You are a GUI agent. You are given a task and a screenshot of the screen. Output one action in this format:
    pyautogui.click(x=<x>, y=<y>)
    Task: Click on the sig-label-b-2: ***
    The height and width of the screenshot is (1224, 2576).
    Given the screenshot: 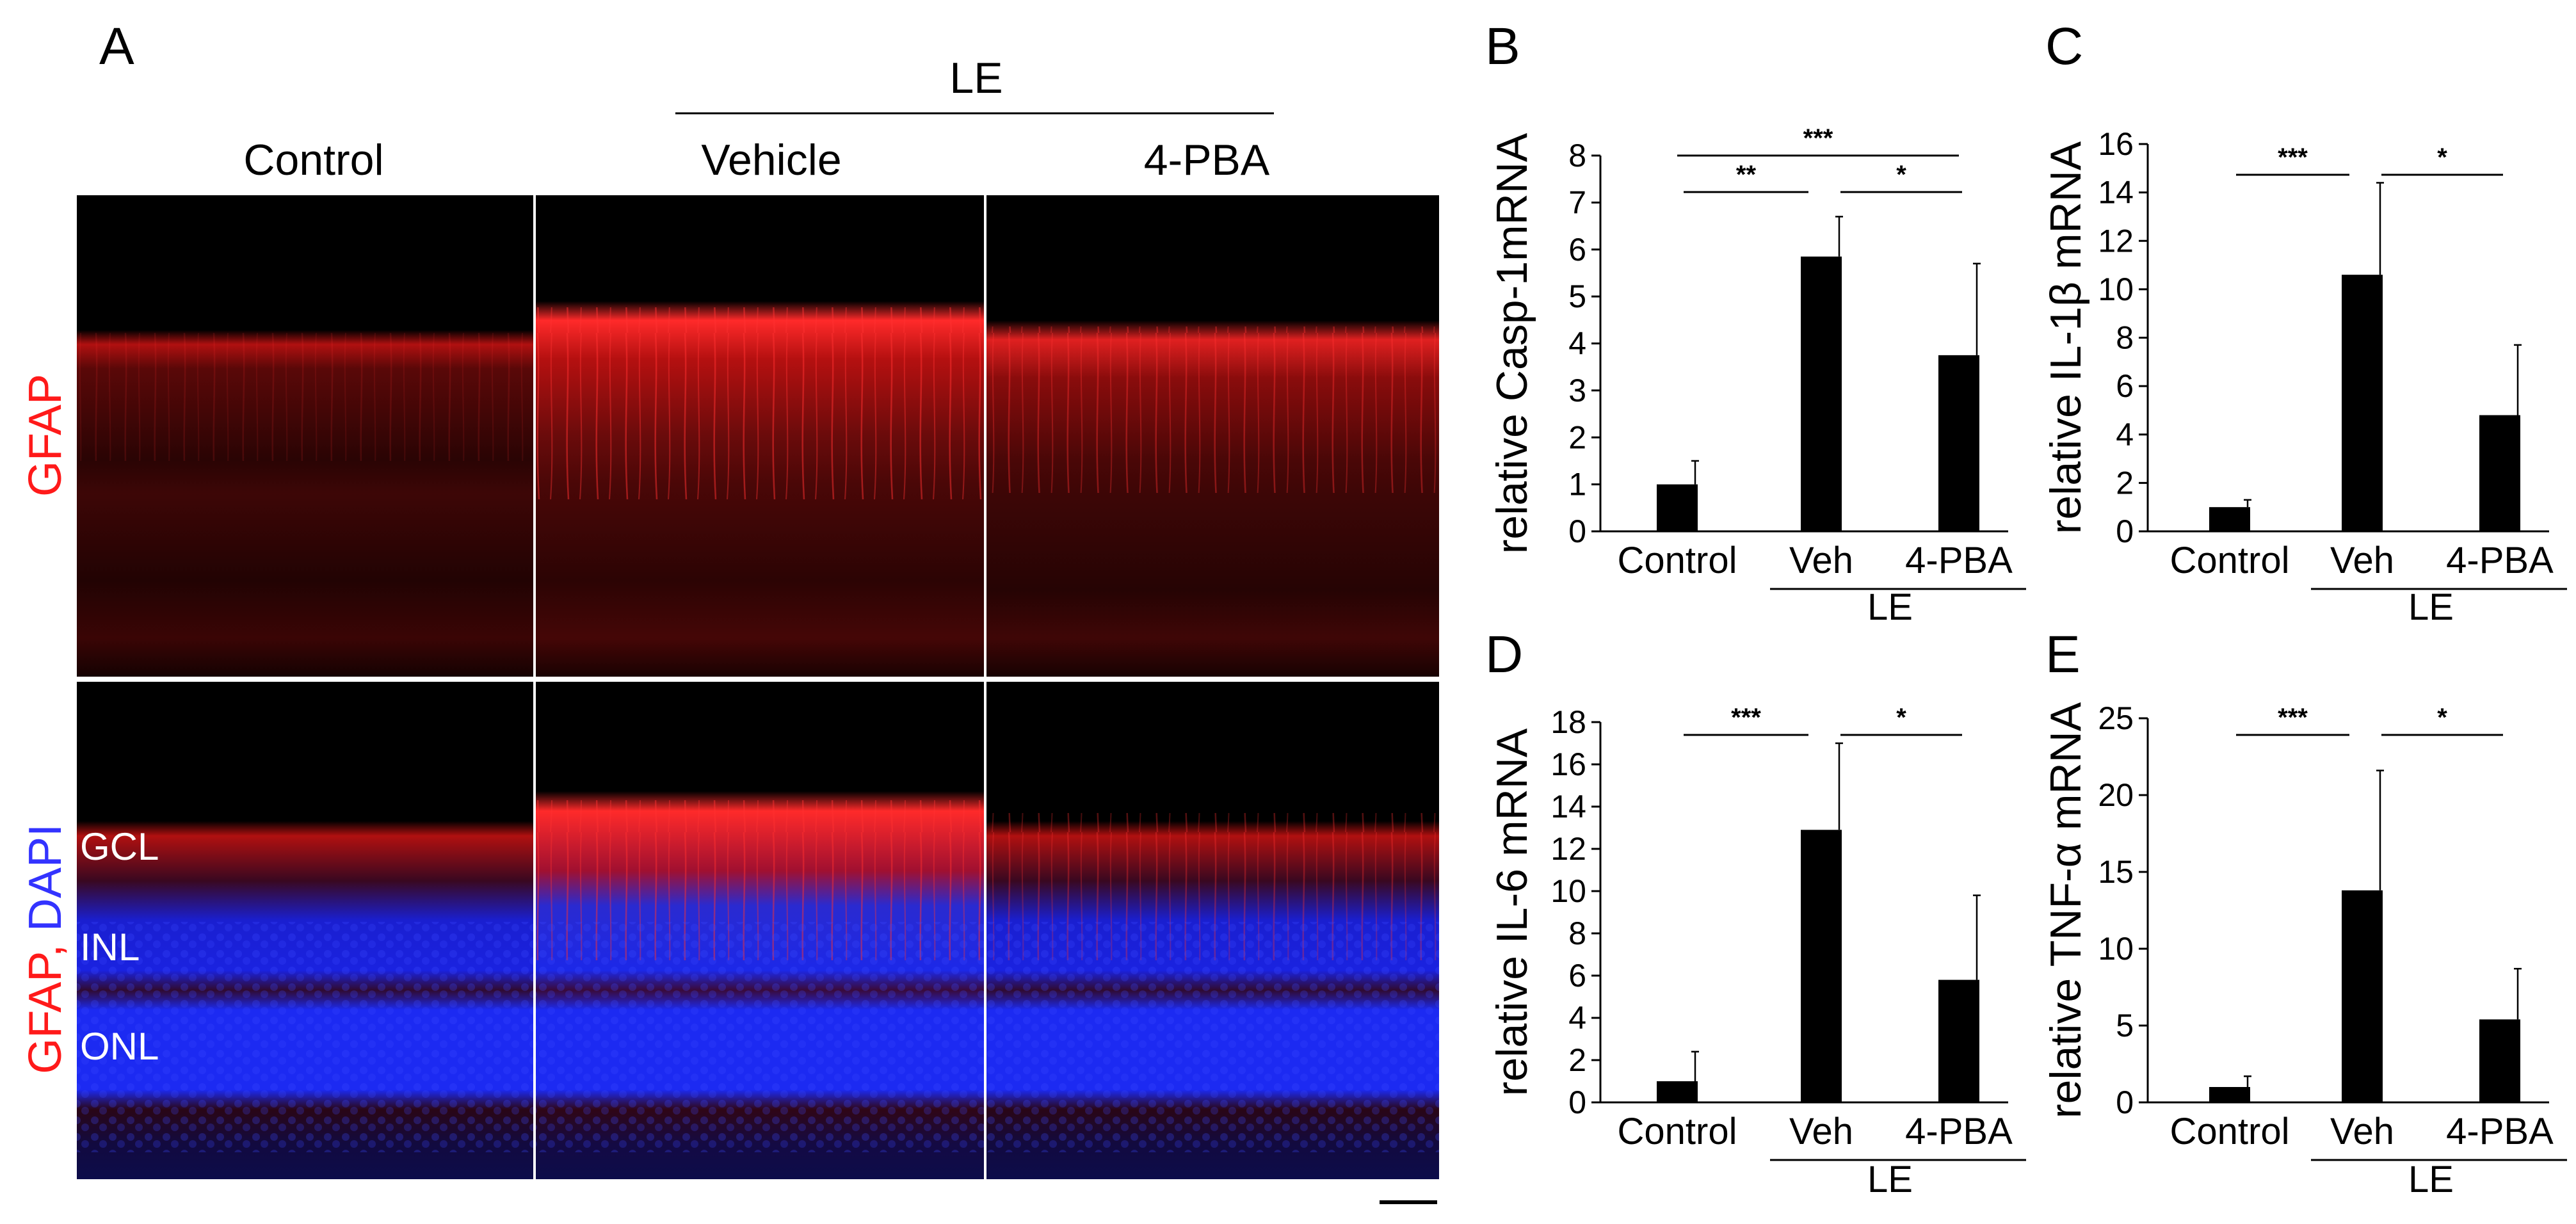 What is the action you would take?
    pyautogui.click(x=1818, y=138)
    